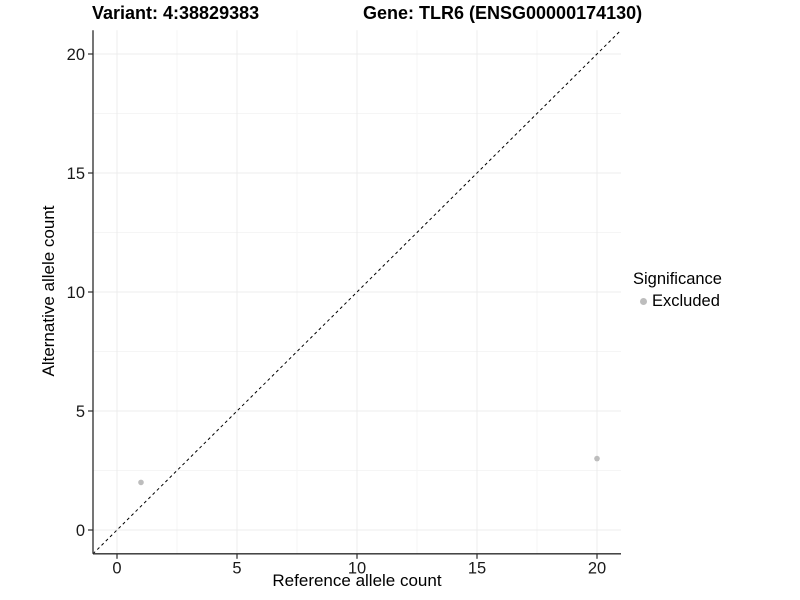  What do you see at coordinates (357, 580) in the screenshot?
I see `x-axis-title: Reference allele count` at bounding box center [357, 580].